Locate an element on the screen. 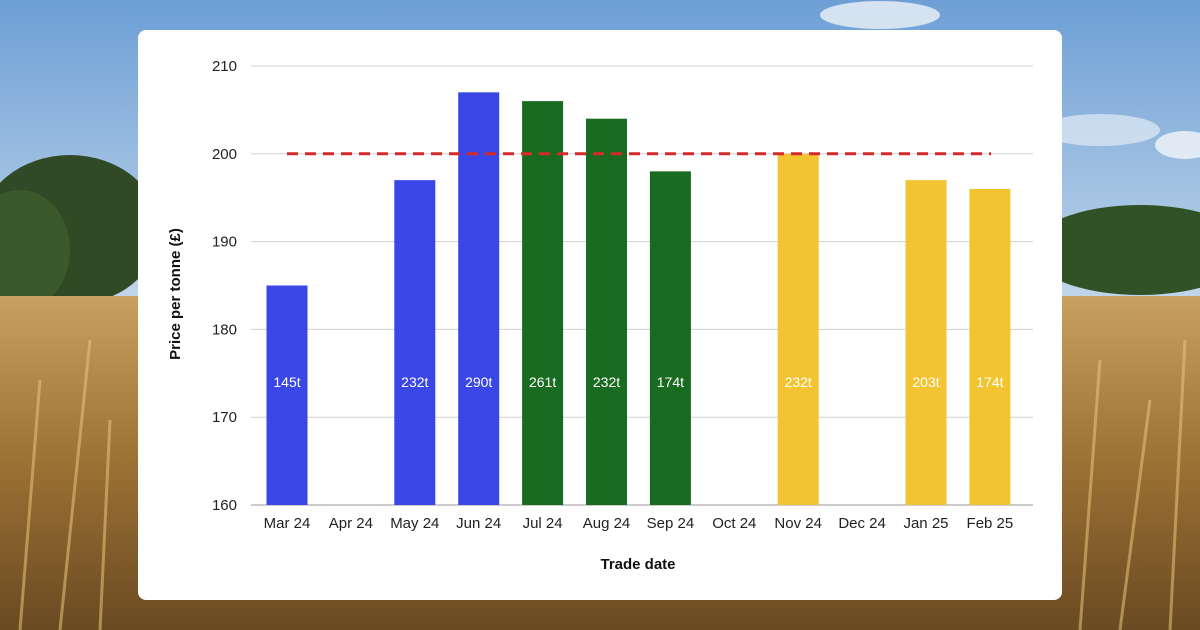  bar-value-label: 145t is located at coordinates (286, 382).